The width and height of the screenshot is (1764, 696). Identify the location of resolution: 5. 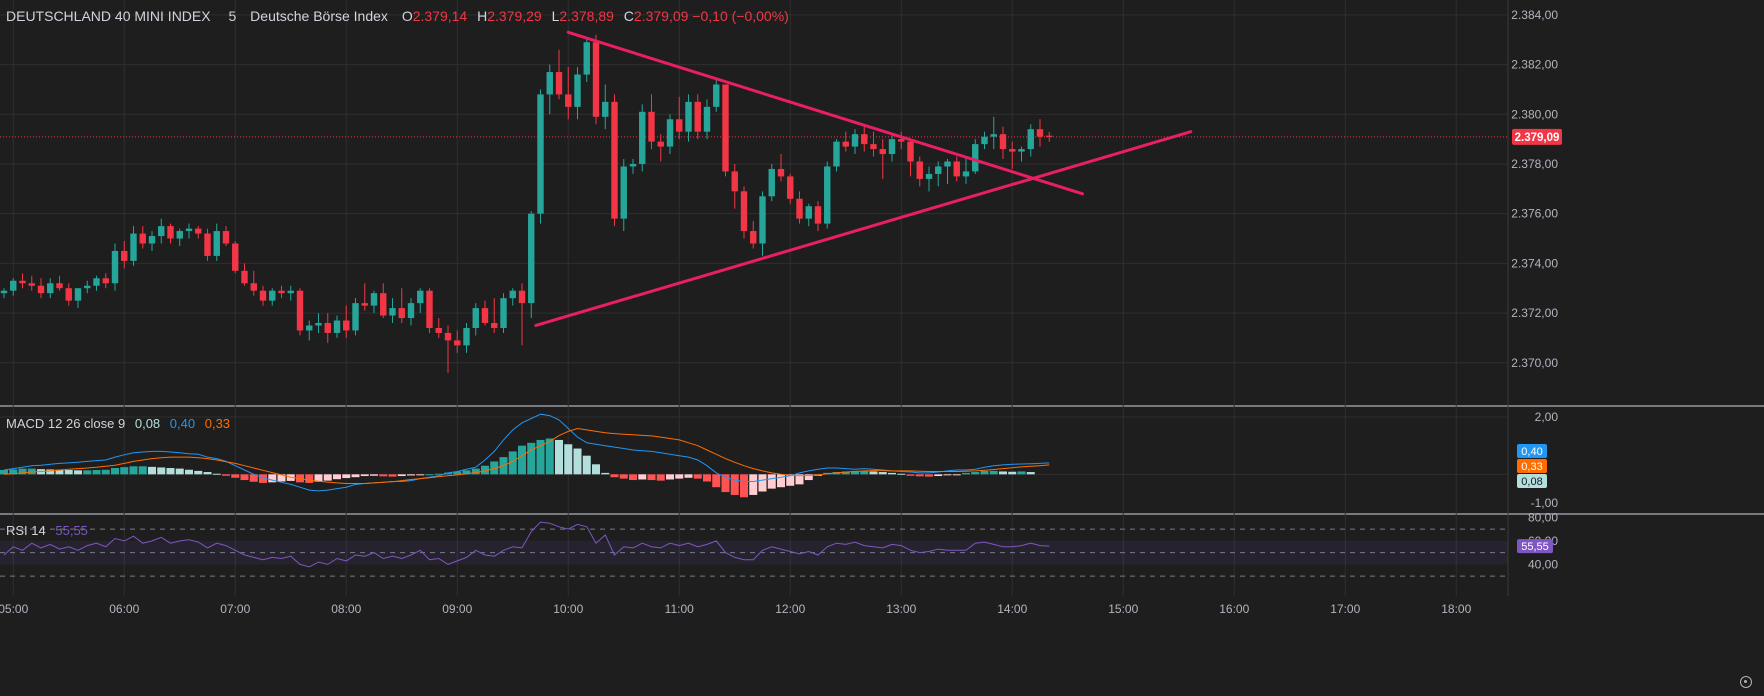
(232, 16).